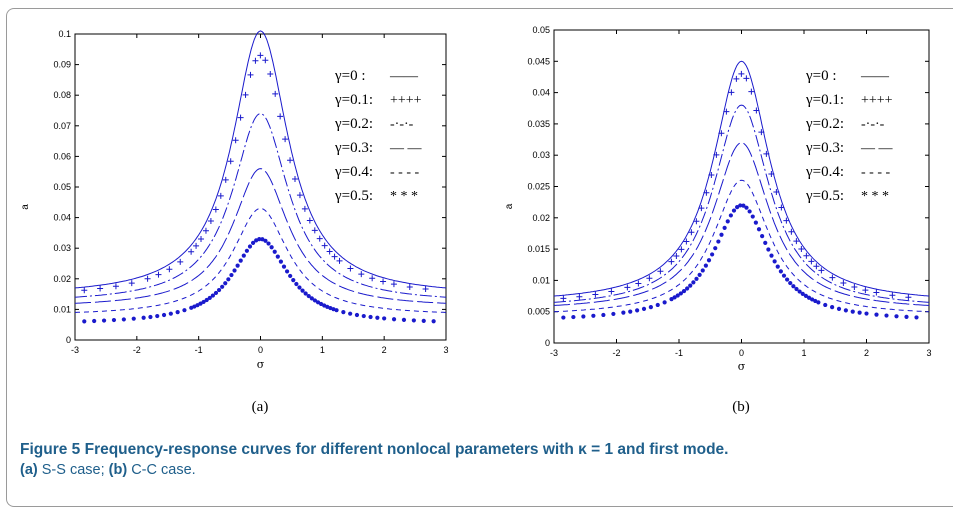  I want to click on panel-a-xtick-label: 3, so click(445, 350).